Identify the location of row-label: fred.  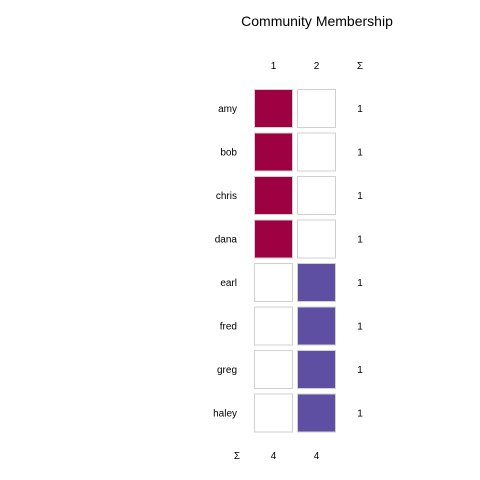
(228, 327).